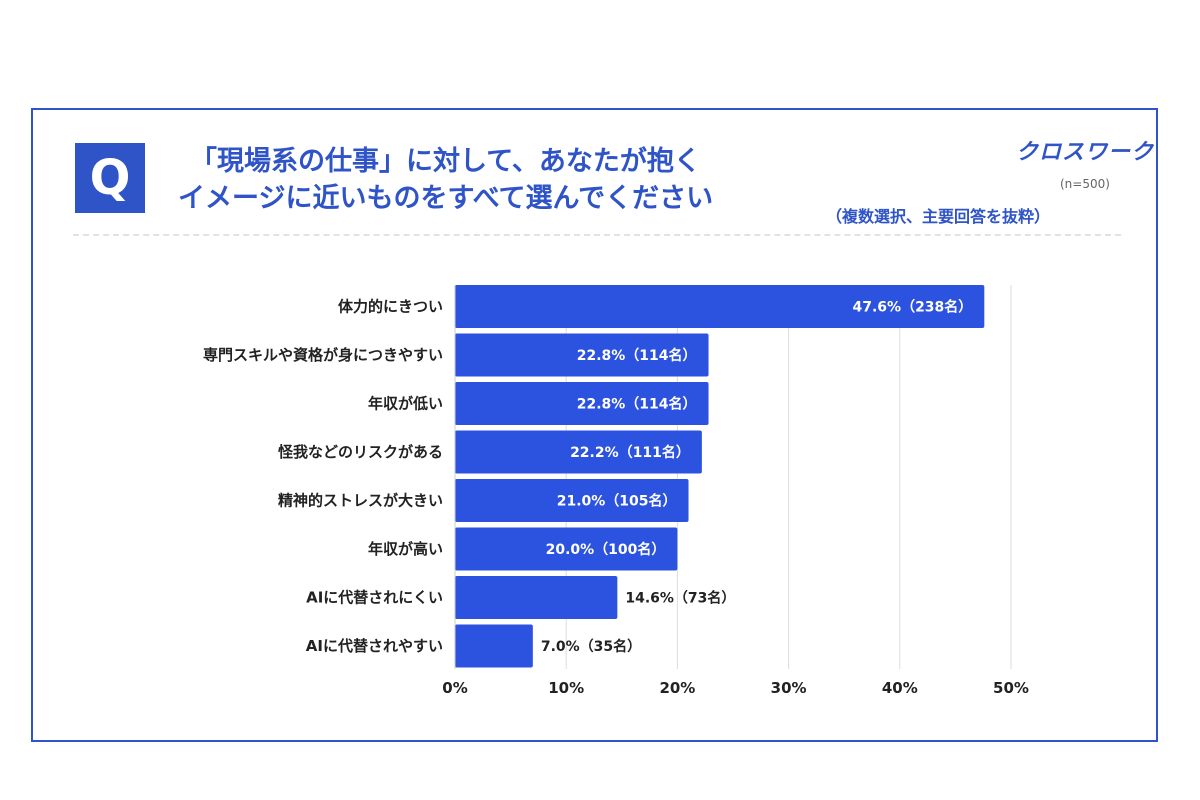  What do you see at coordinates (913, 307) in the screenshot?
I see `data-label: 47.6%（238名）` at bounding box center [913, 307].